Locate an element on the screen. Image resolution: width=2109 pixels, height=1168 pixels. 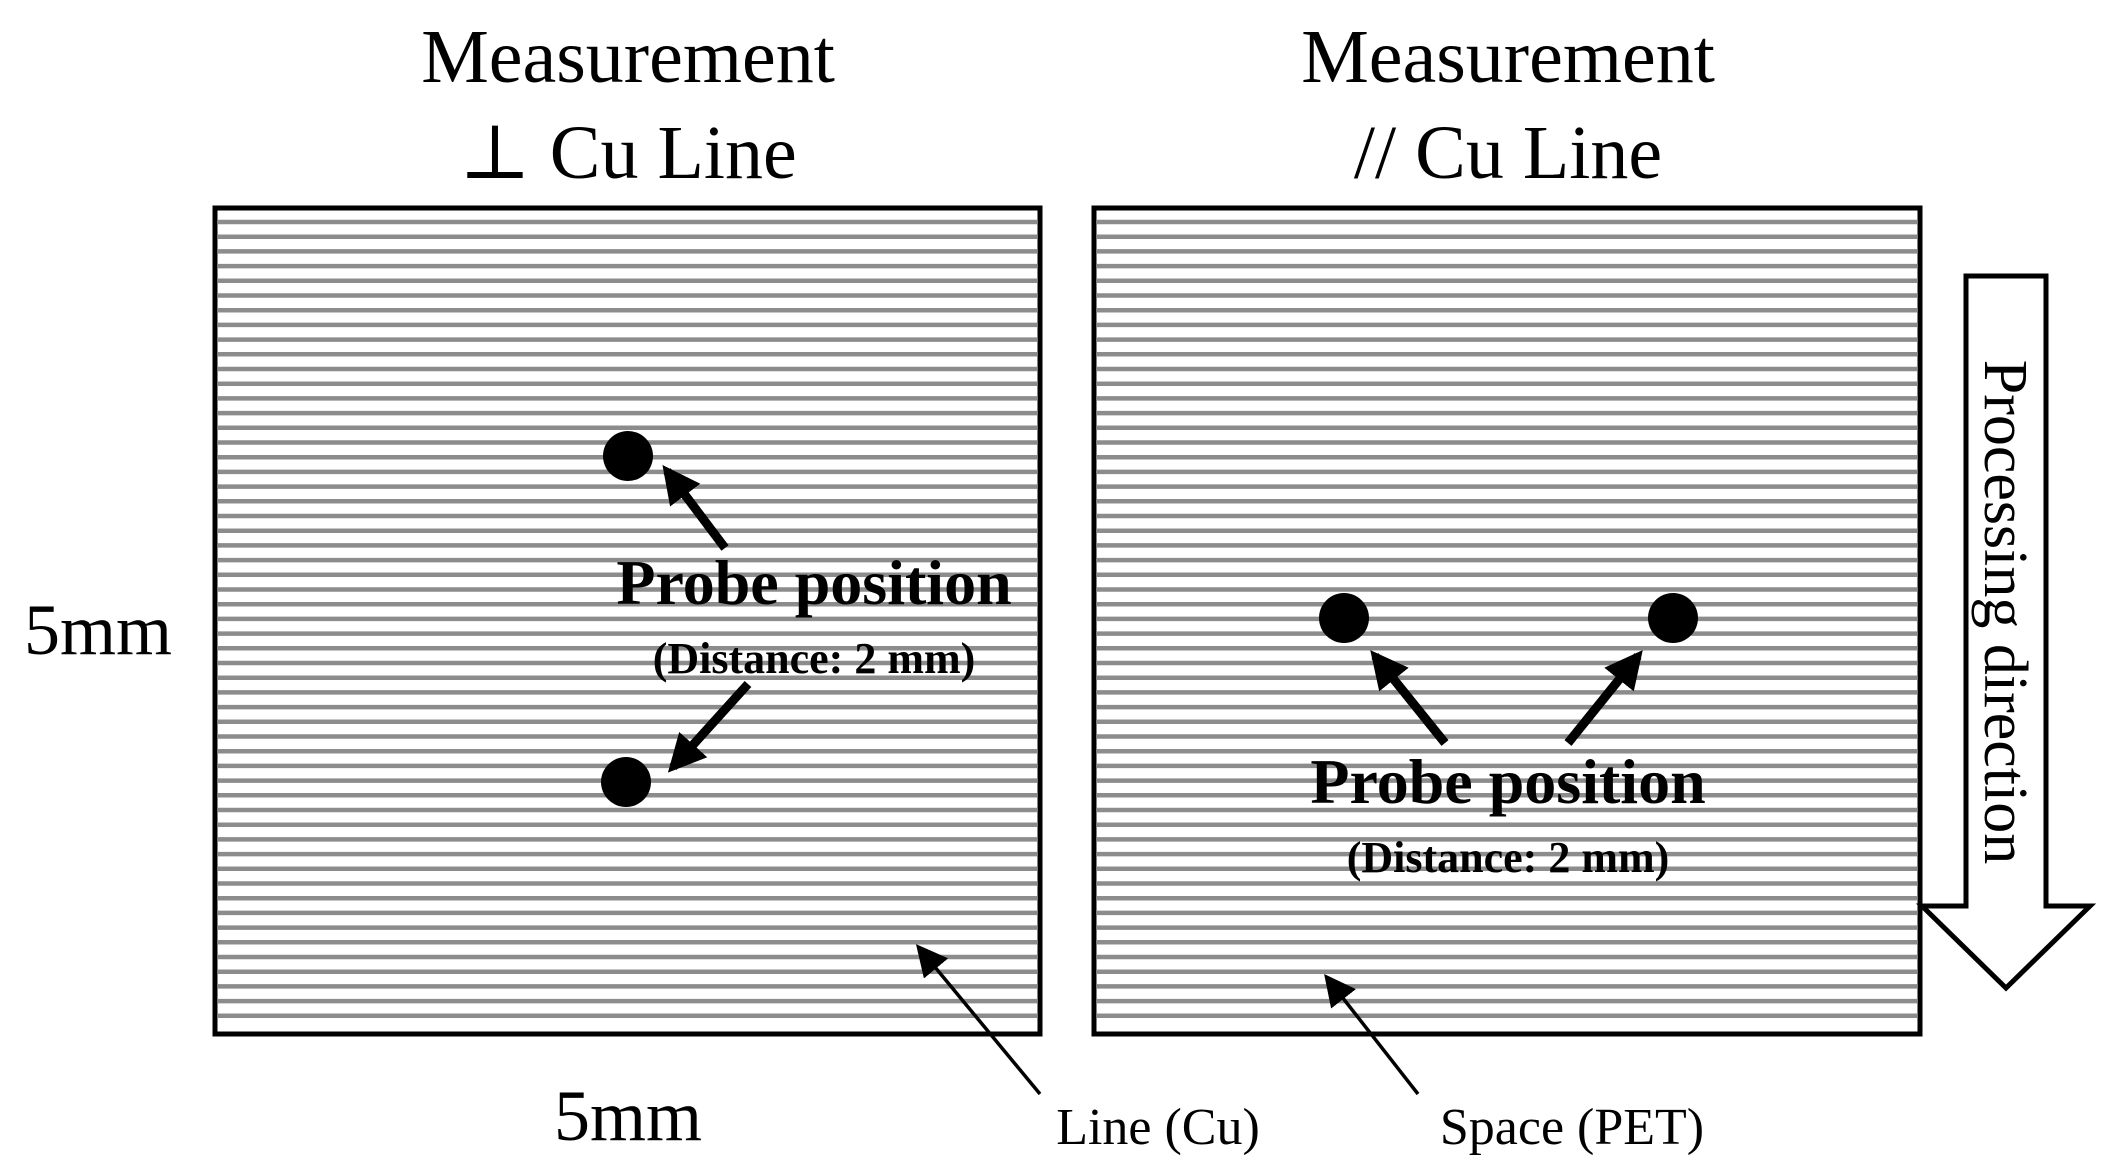
left-probe-distance: (Distance: 2 mm) is located at coordinates (814, 658).